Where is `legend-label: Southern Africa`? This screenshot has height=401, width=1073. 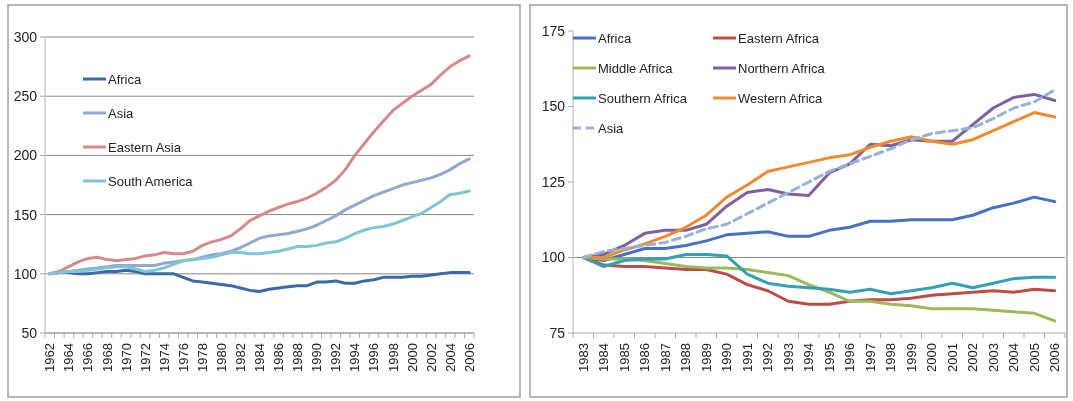 legend-label: Southern Africa is located at coordinates (643, 98).